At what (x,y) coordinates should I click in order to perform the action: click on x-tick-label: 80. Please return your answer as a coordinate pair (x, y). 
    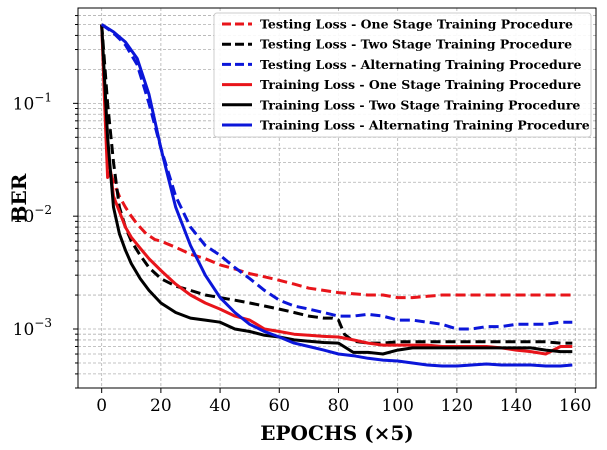
    Looking at the image, I should click on (339, 406).